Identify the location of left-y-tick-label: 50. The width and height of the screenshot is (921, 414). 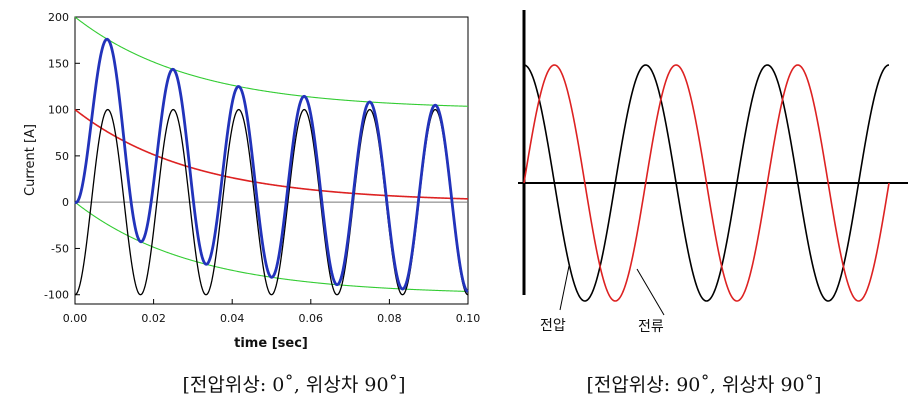
(62, 156).